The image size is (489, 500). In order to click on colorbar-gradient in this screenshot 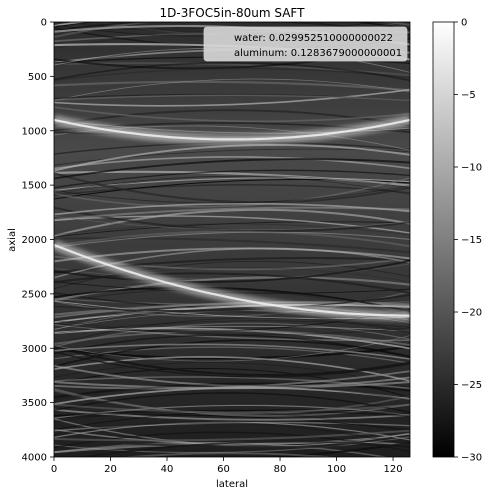, I will do `click(443, 239)`.